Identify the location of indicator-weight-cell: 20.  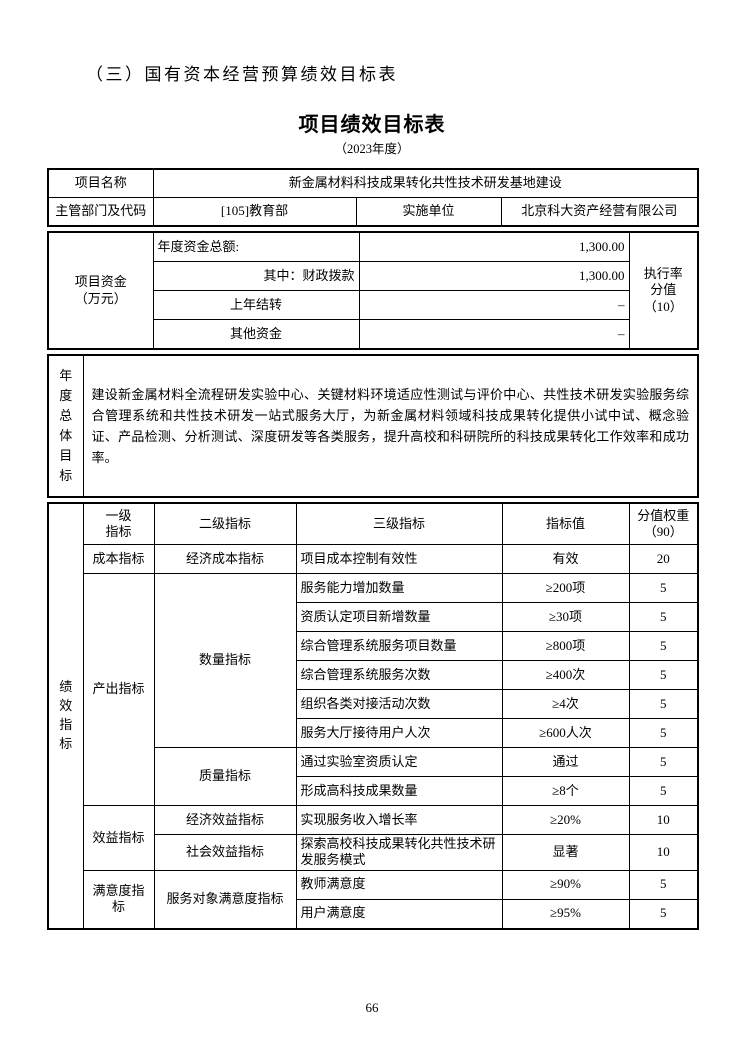
(663, 559).